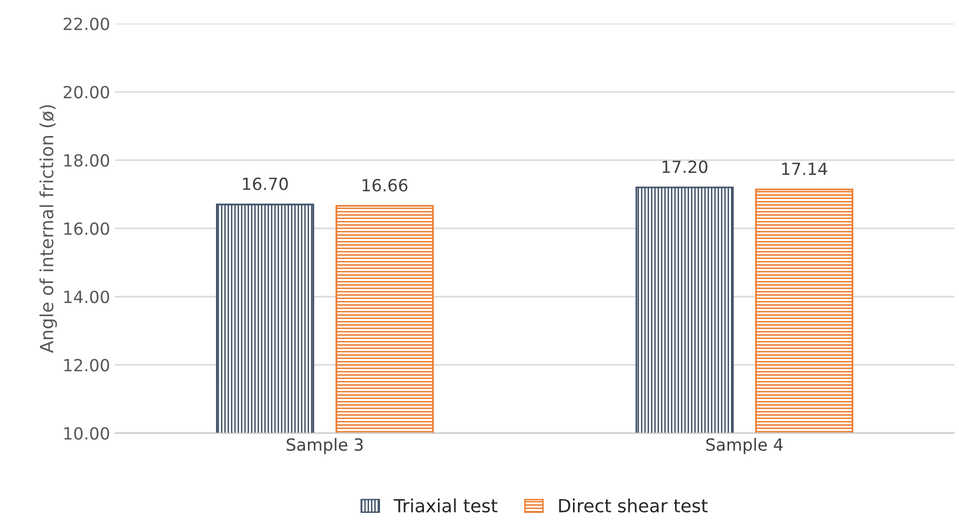 This screenshot has width=959, height=525. I want to click on y-tick-label: 22.00, so click(87, 24).